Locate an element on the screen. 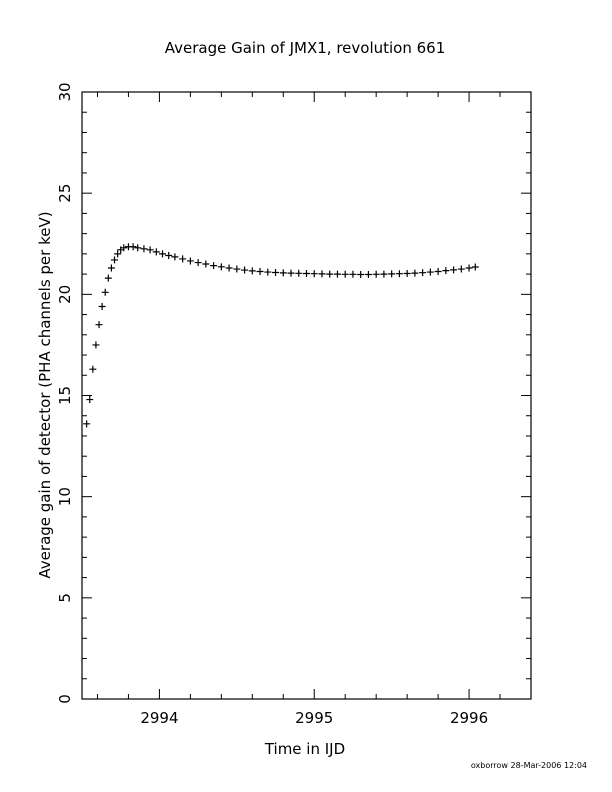 The height and width of the screenshot is (792, 612). y-tick-label: 25 is located at coordinates (65, 193).